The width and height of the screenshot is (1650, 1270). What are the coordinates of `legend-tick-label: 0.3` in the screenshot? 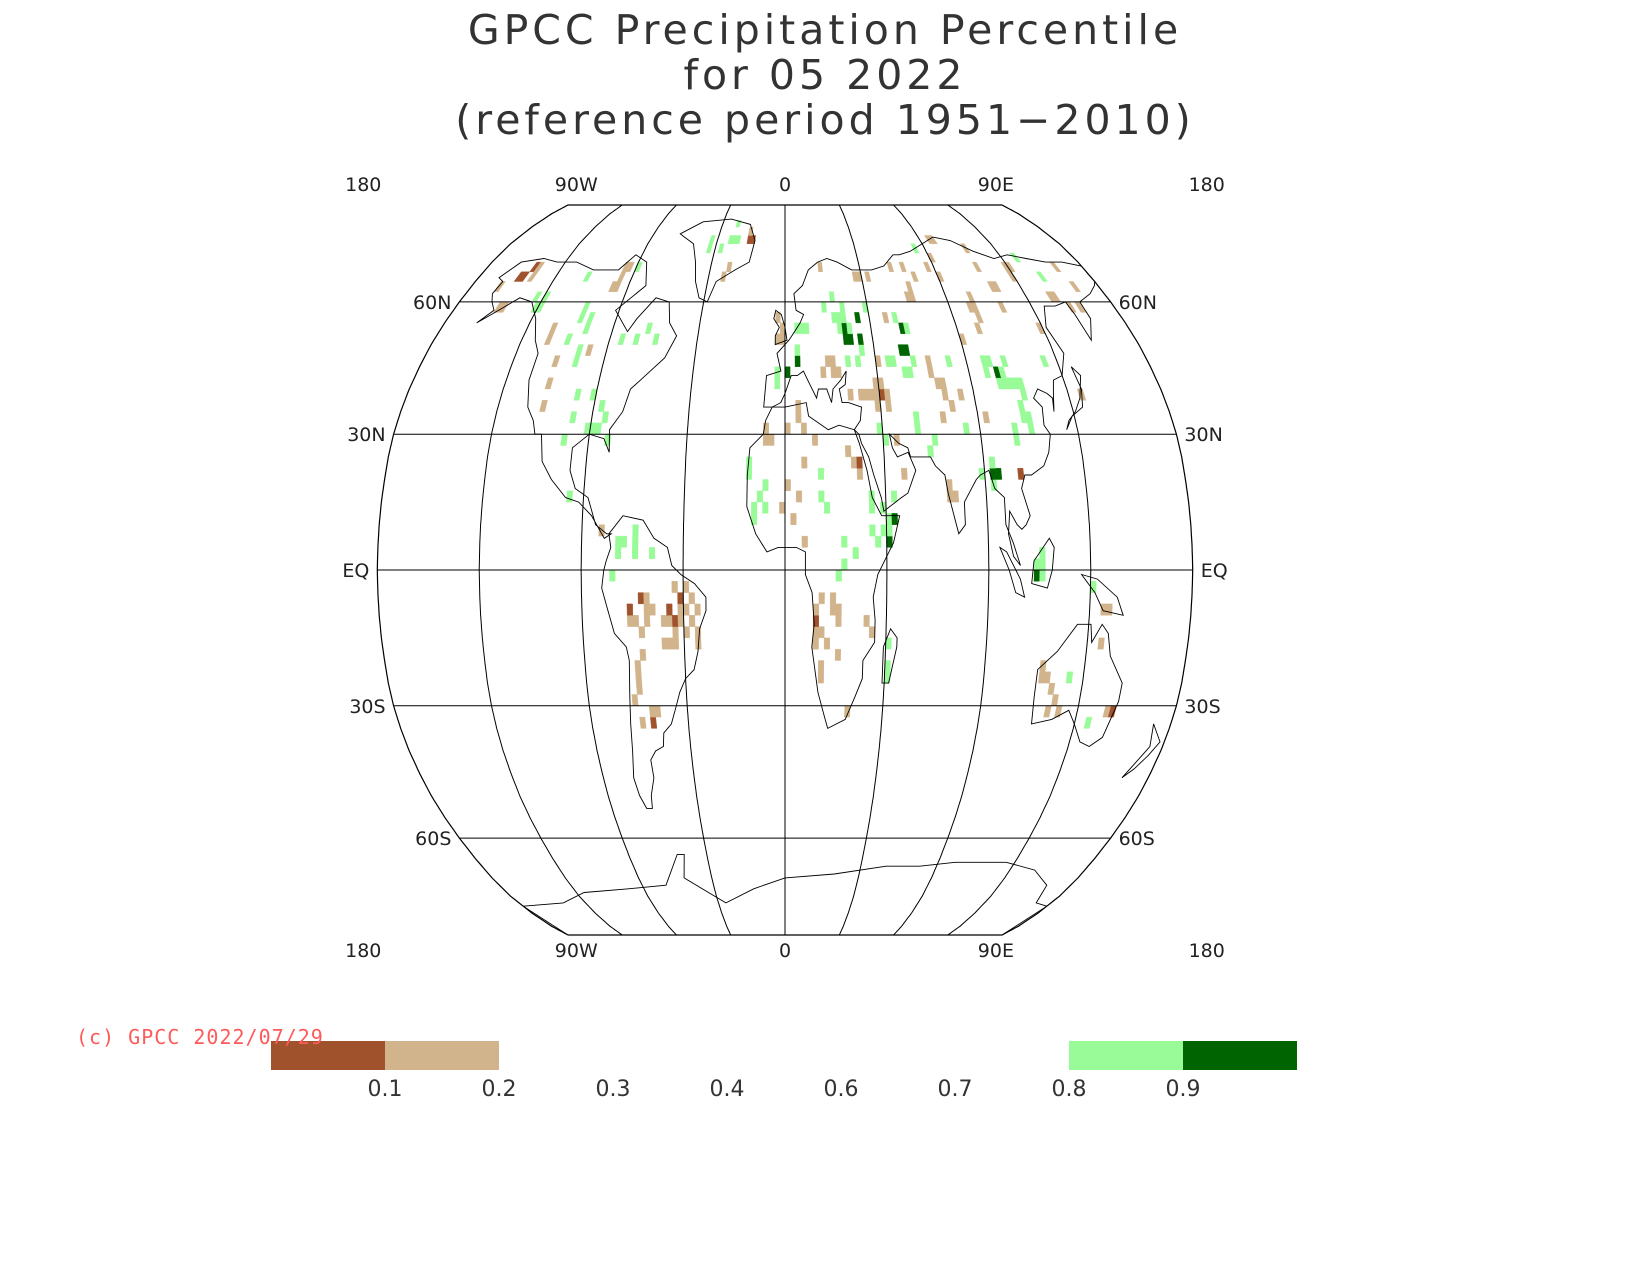 It's located at (613, 1089).